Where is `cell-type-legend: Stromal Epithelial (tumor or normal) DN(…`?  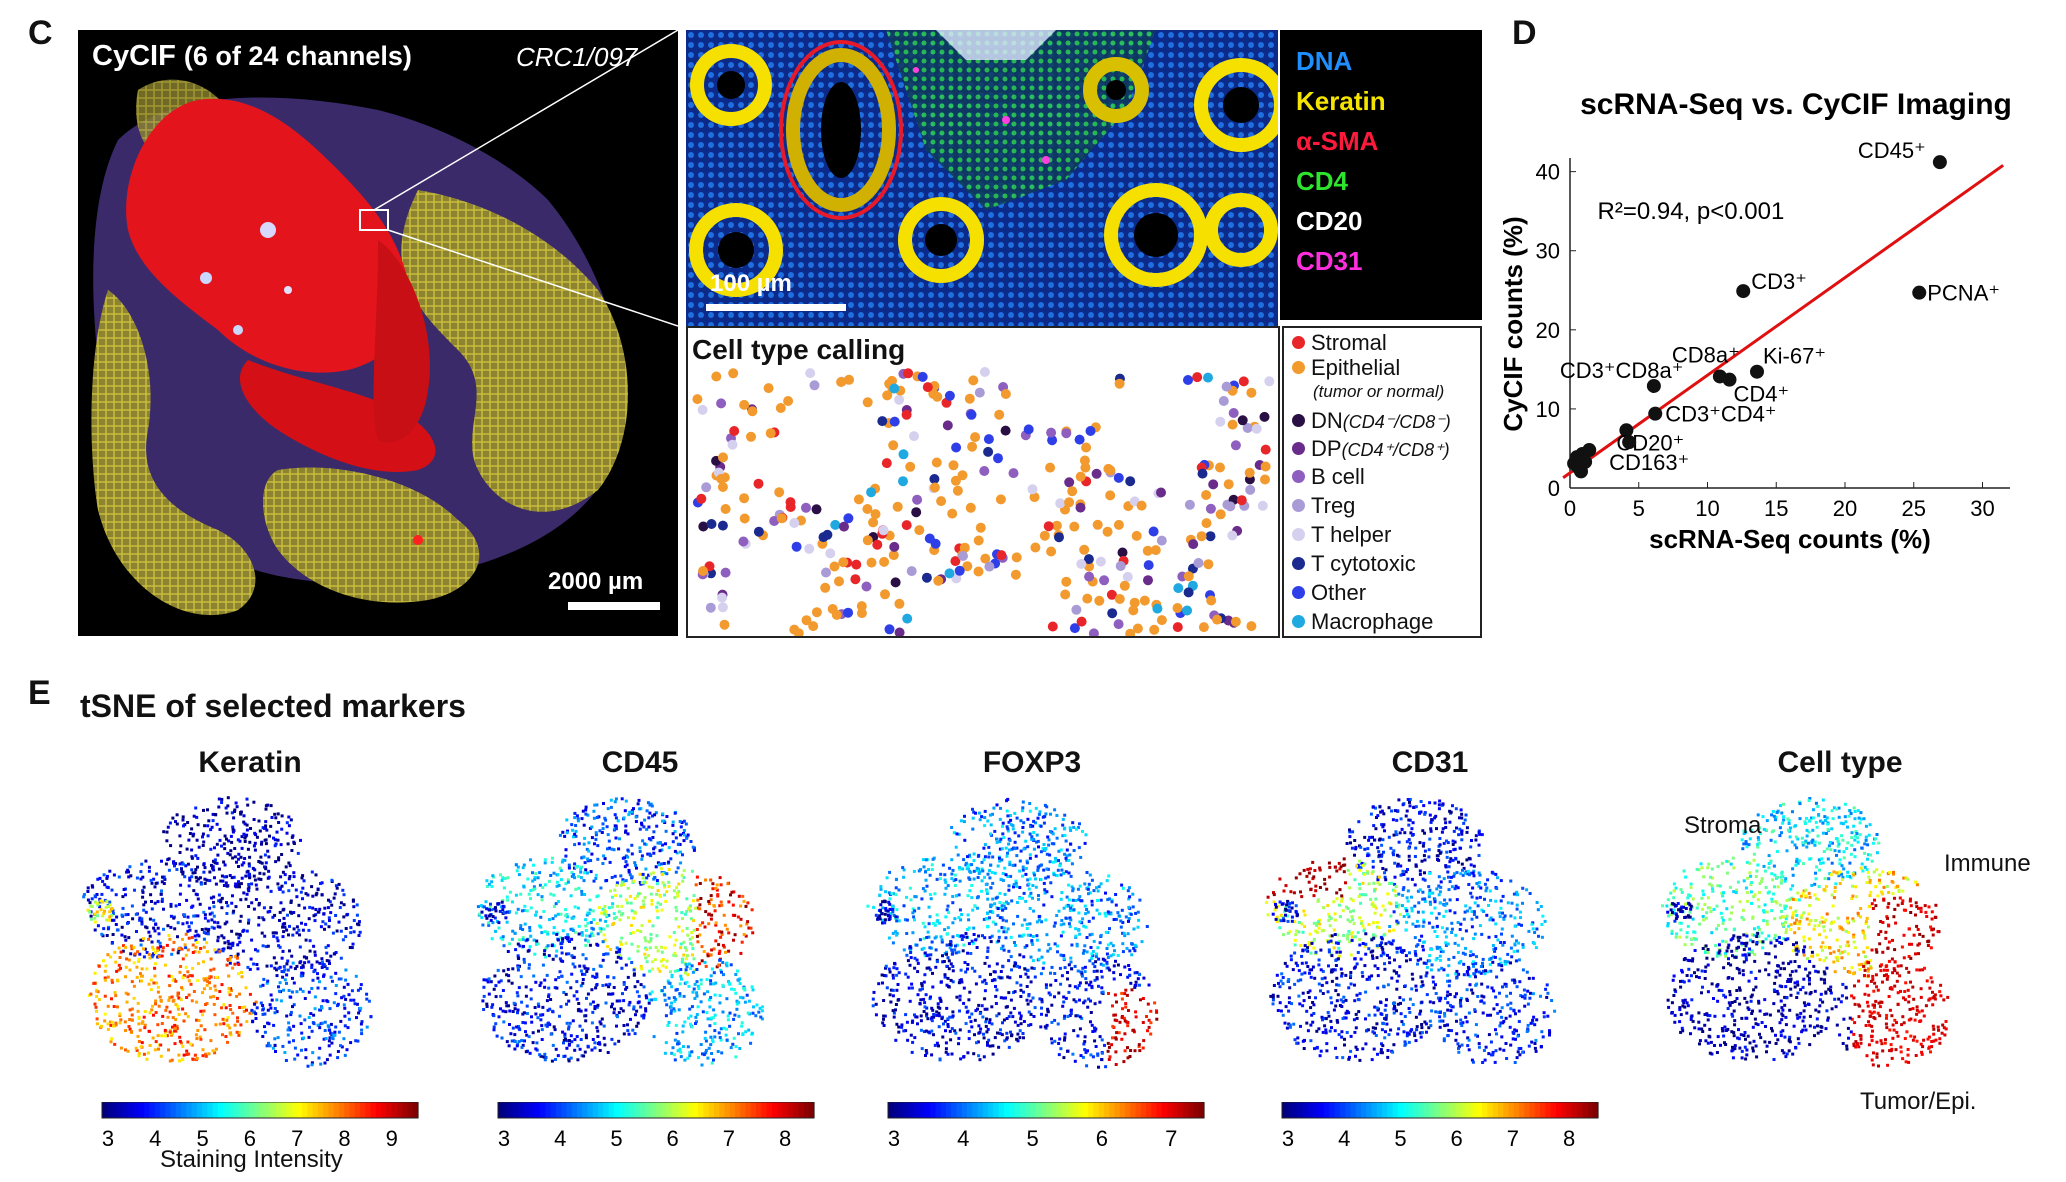 cell-type-legend: Stromal Epithelial (tumor or normal) DN(… is located at coordinates (1382, 482).